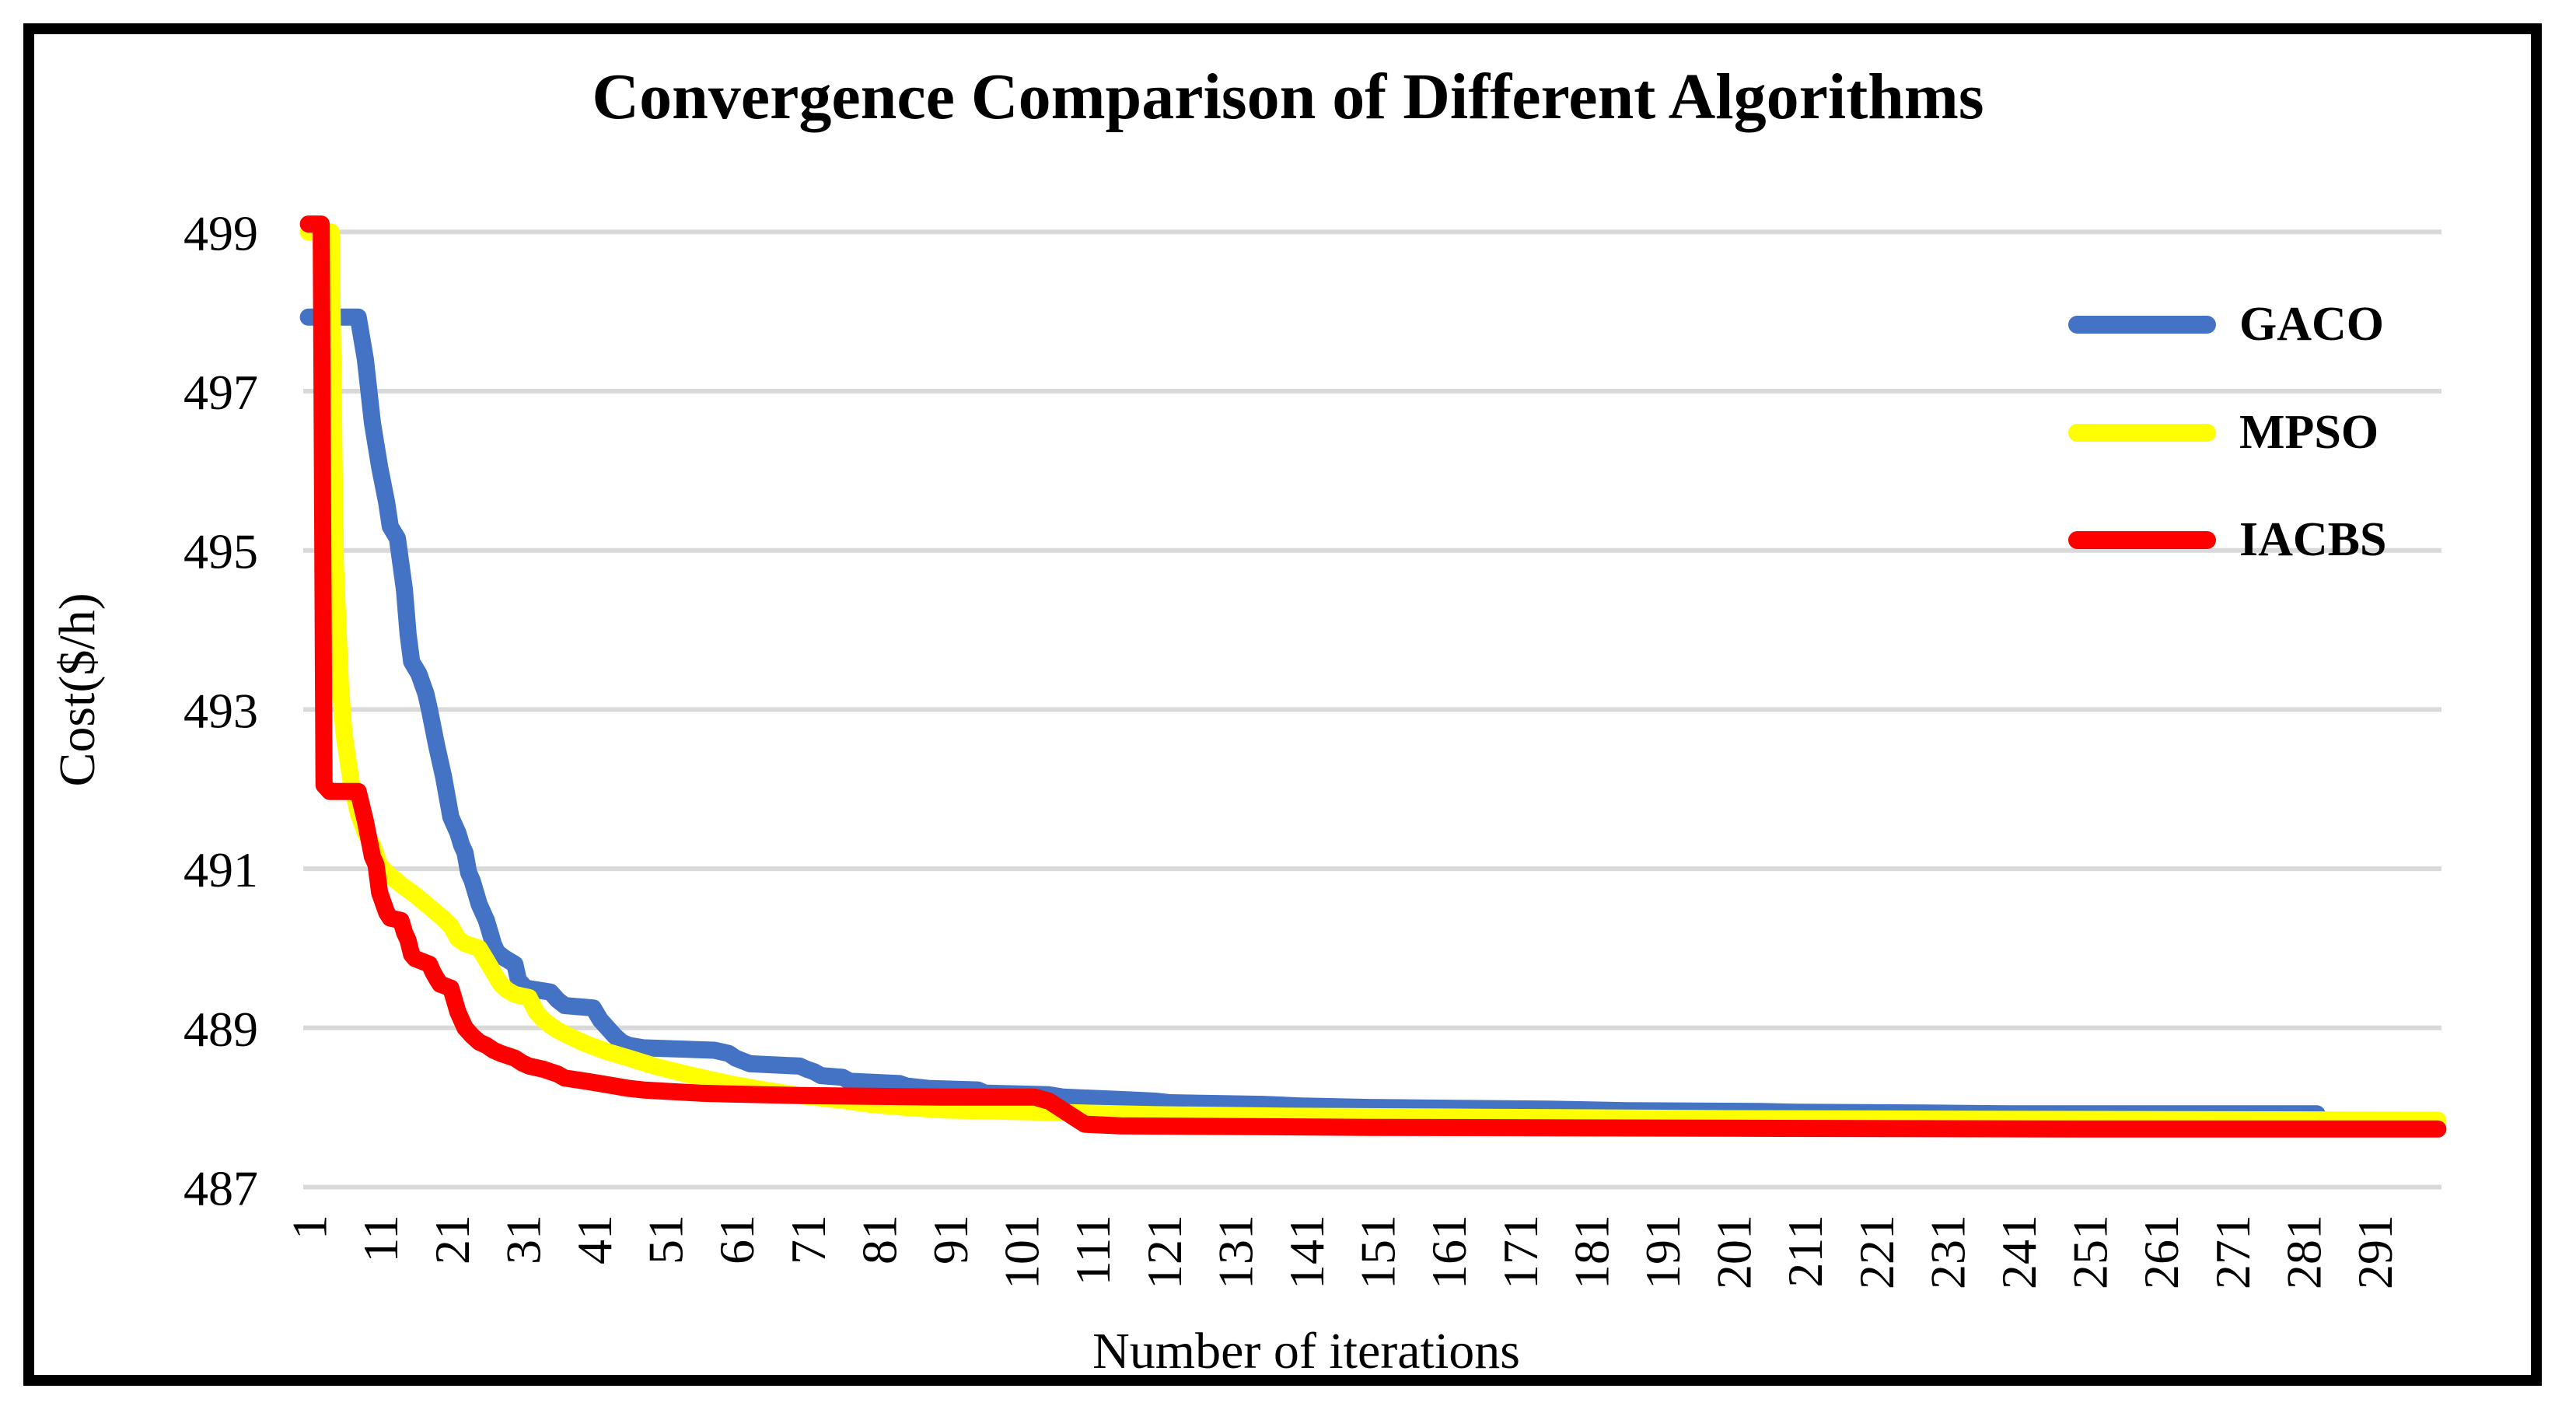 The image size is (2576, 1420). What do you see at coordinates (221, 1030) in the screenshot?
I see `y-tick-label-489: 489` at bounding box center [221, 1030].